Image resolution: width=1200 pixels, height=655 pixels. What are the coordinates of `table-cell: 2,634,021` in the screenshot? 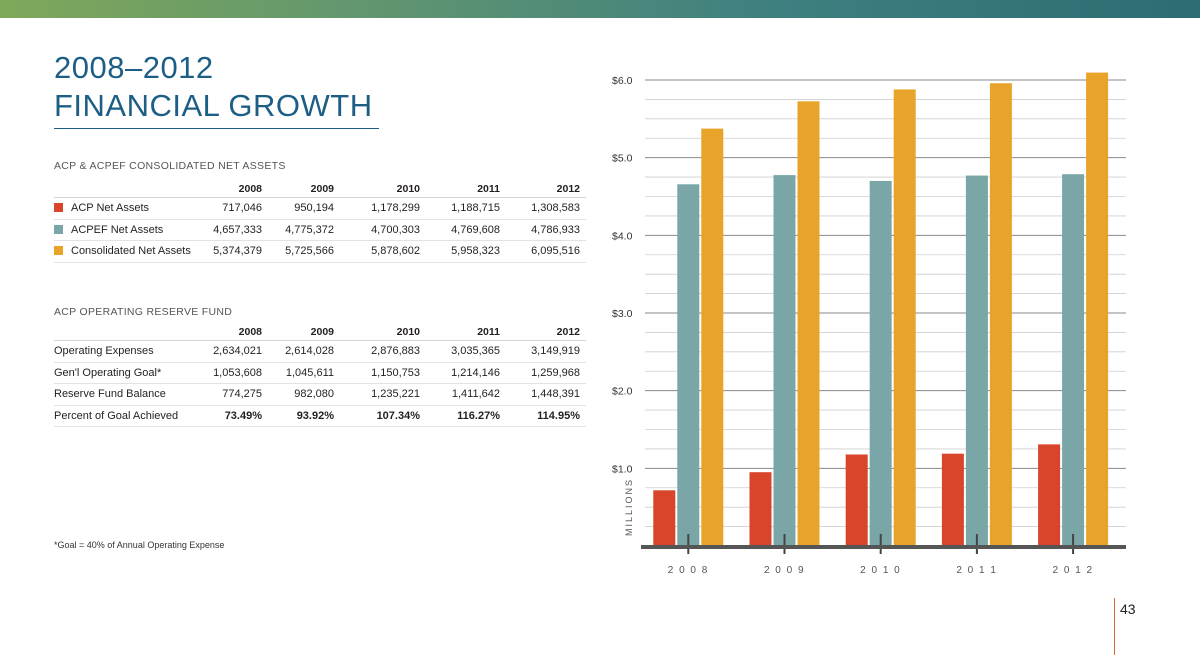 It's located at (236, 351).